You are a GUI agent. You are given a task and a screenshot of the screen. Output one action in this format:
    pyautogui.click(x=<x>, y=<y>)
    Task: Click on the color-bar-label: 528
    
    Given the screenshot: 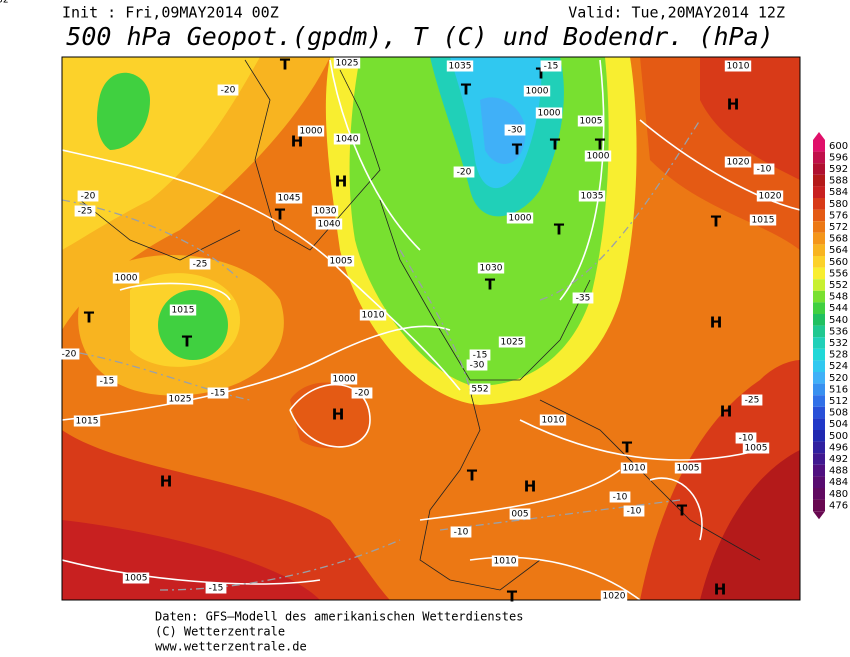 What is the action you would take?
    pyautogui.click(x=838, y=355)
    